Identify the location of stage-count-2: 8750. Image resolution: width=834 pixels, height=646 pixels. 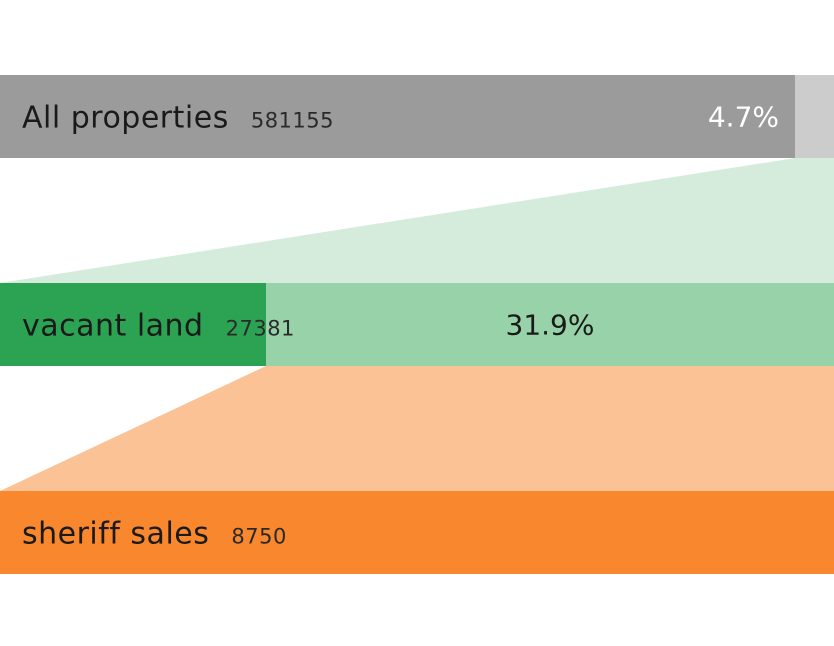
(258, 537).